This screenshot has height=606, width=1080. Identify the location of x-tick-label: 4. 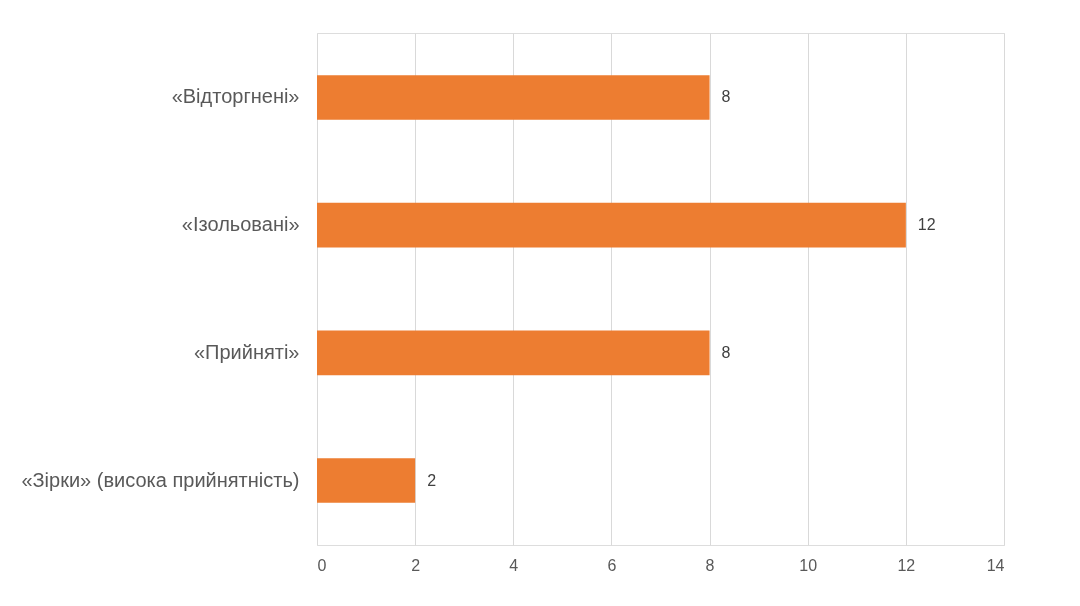
(514, 565).